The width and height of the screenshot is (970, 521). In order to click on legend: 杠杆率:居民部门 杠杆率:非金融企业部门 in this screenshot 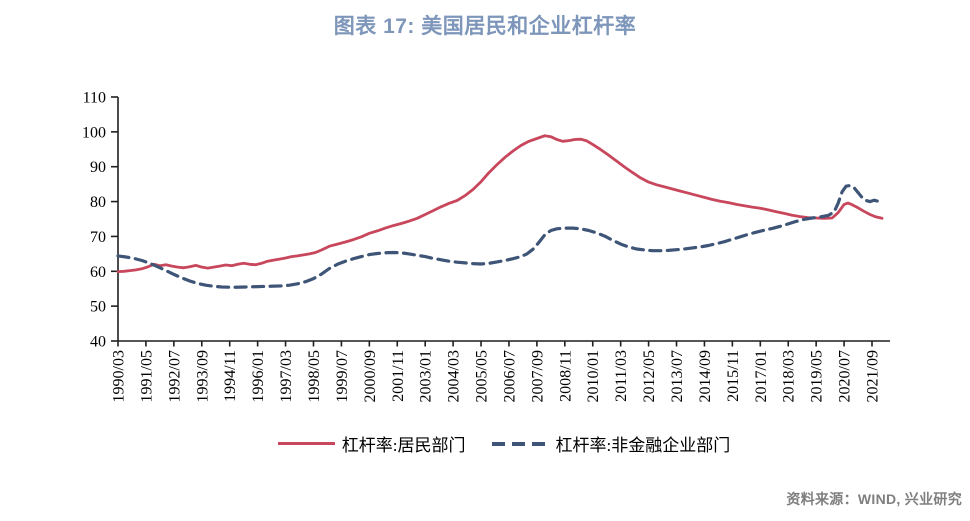, I will do `click(504, 443)`.